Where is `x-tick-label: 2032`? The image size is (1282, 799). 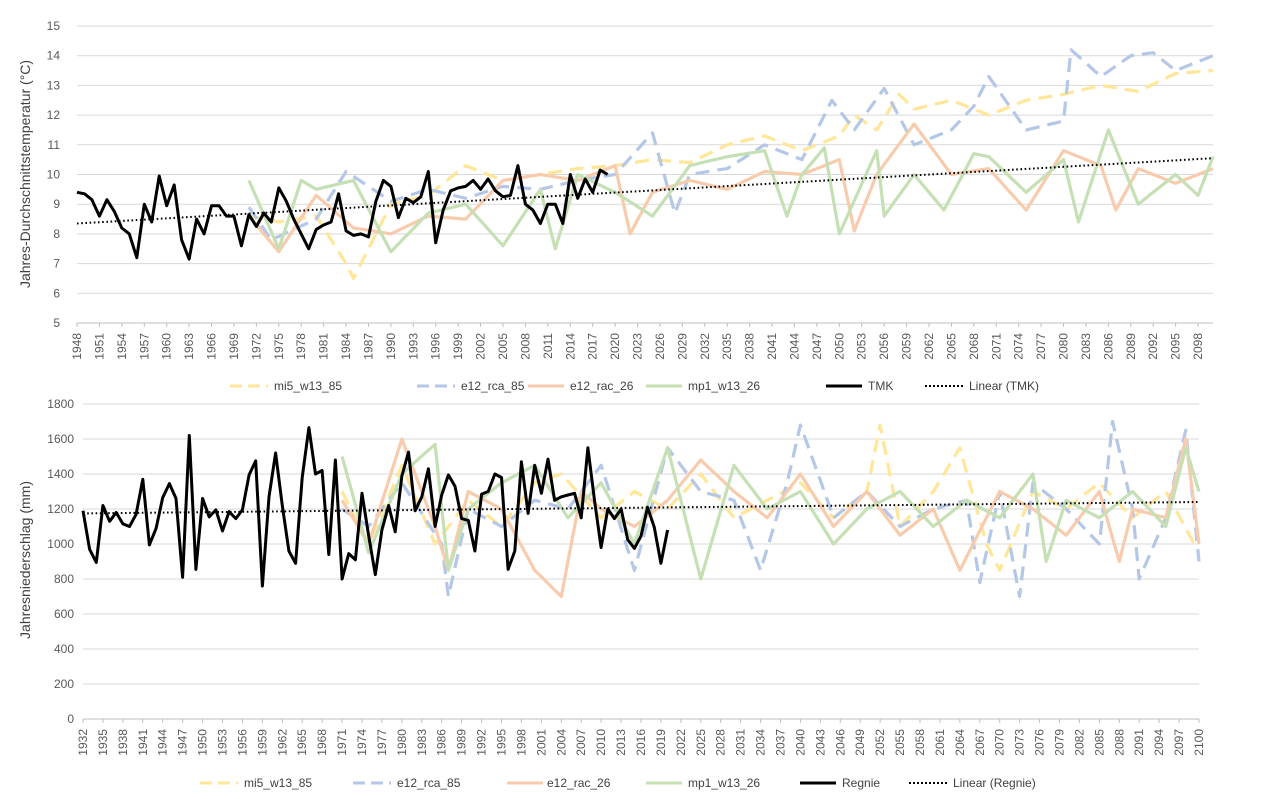 x-tick-label: 2032 is located at coordinates (705, 346).